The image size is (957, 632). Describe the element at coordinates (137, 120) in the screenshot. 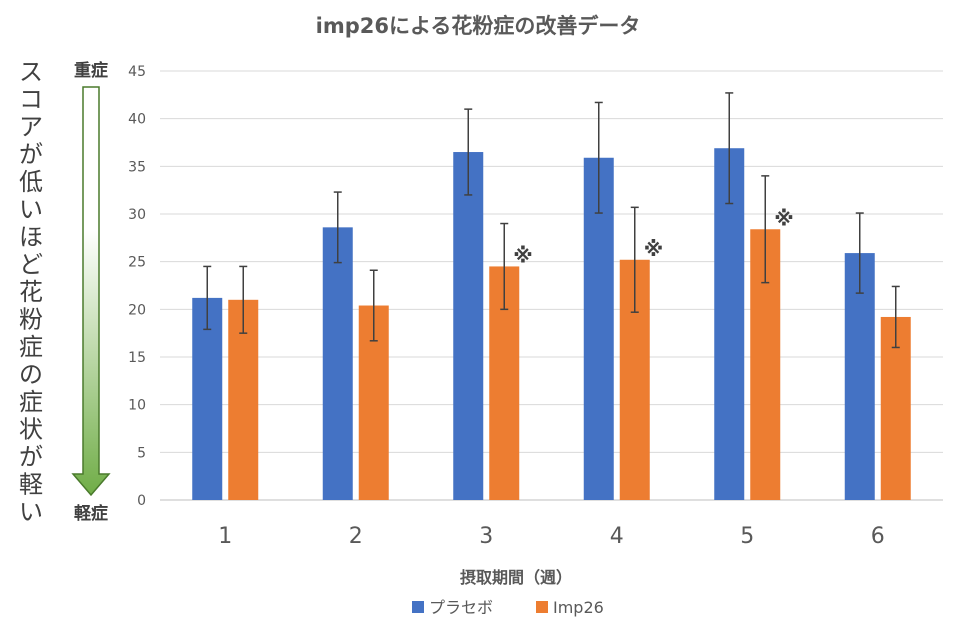

I see `y-tick-label: 40` at that location.